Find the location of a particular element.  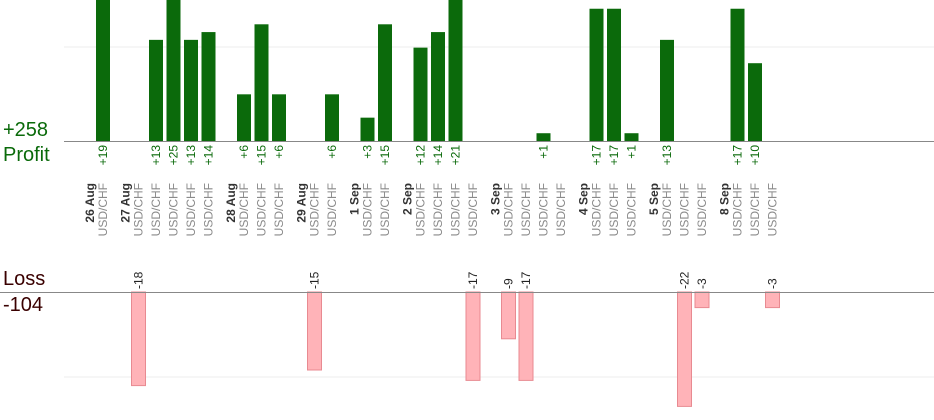

profit-value-label: +19 is located at coordinates (103, 155).